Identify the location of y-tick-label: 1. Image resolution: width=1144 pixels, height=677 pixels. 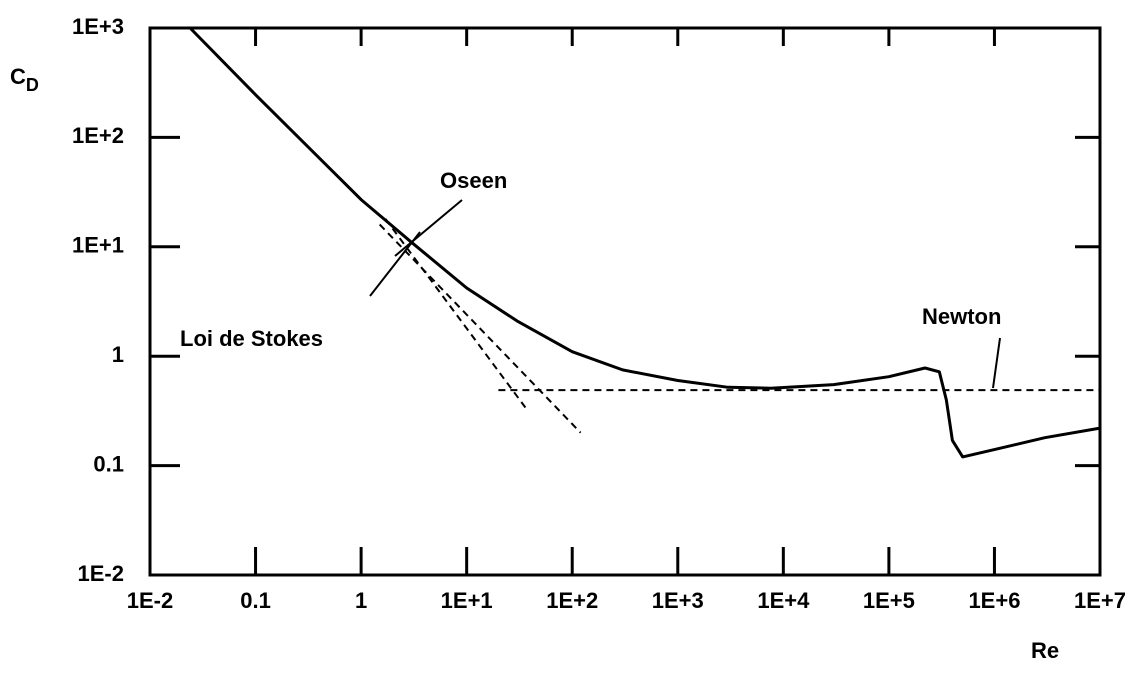
(118, 354).